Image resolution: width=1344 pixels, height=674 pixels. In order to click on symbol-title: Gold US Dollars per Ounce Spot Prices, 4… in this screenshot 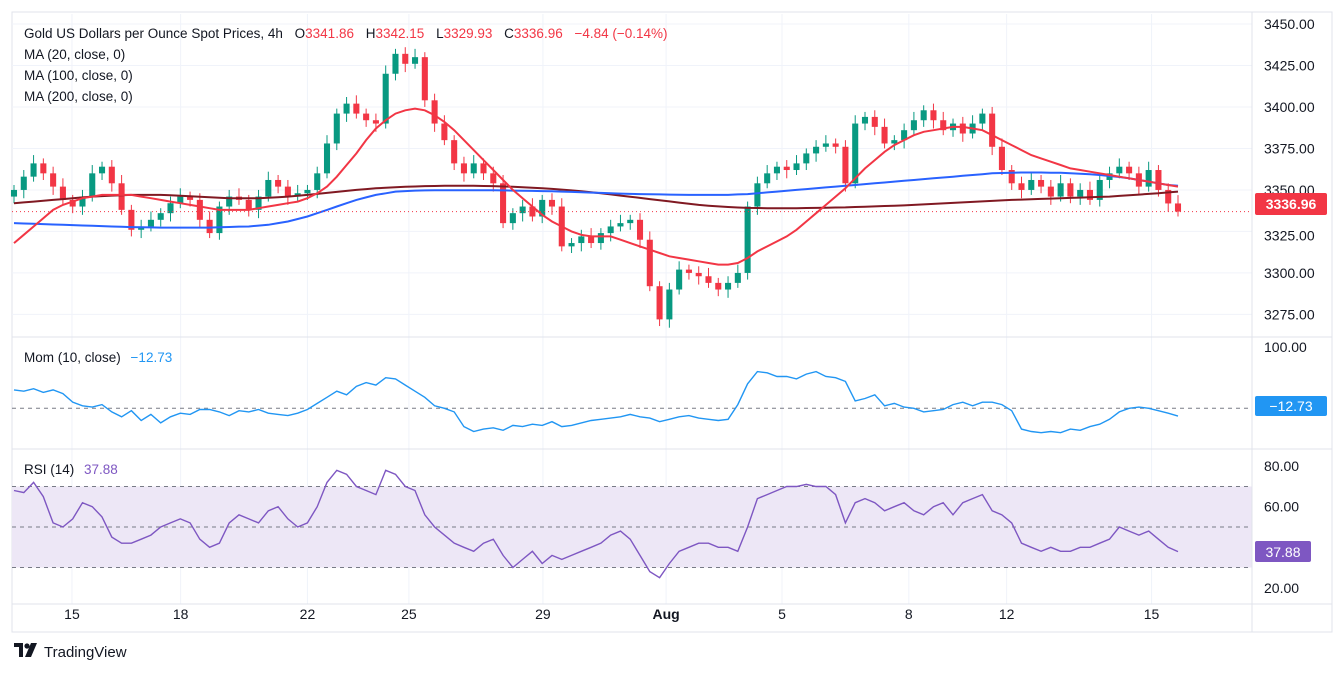, I will do `click(346, 33)`.